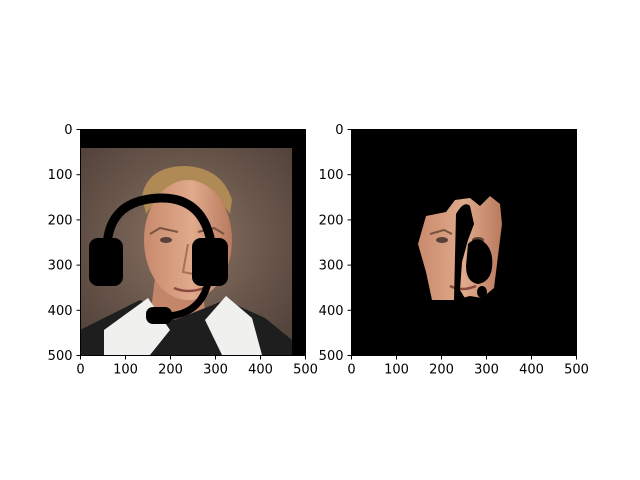 This screenshot has width=640, height=480. What do you see at coordinates (60, 175) in the screenshot?
I see `left-y-tick-label: 100` at bounding box center [60, 175].